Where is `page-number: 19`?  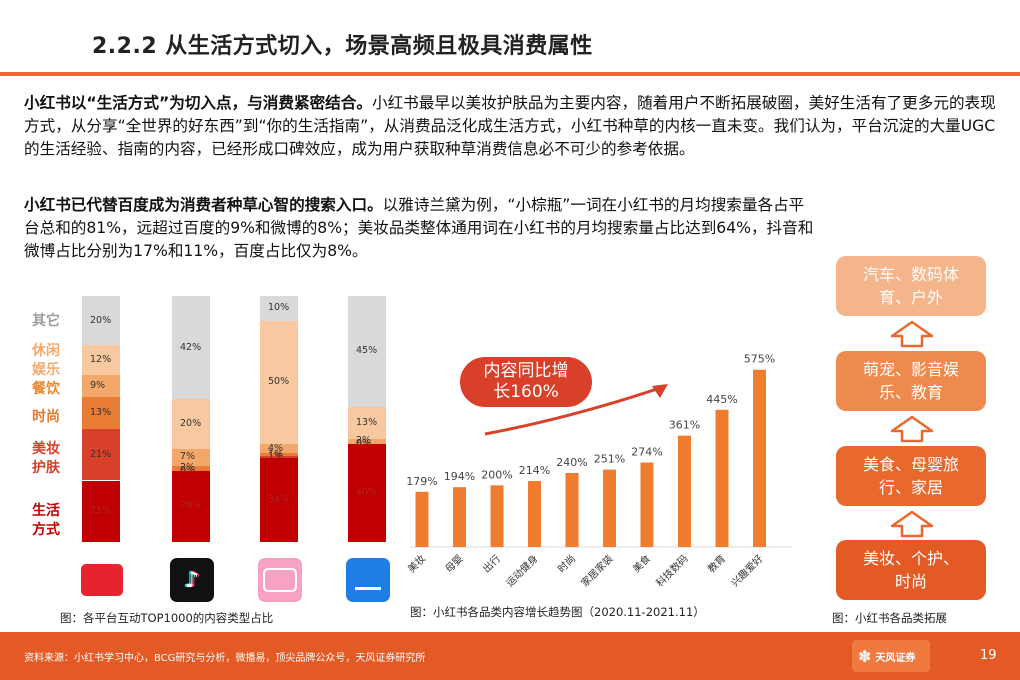 page-number: 19 is located at coordinates (988, 655).